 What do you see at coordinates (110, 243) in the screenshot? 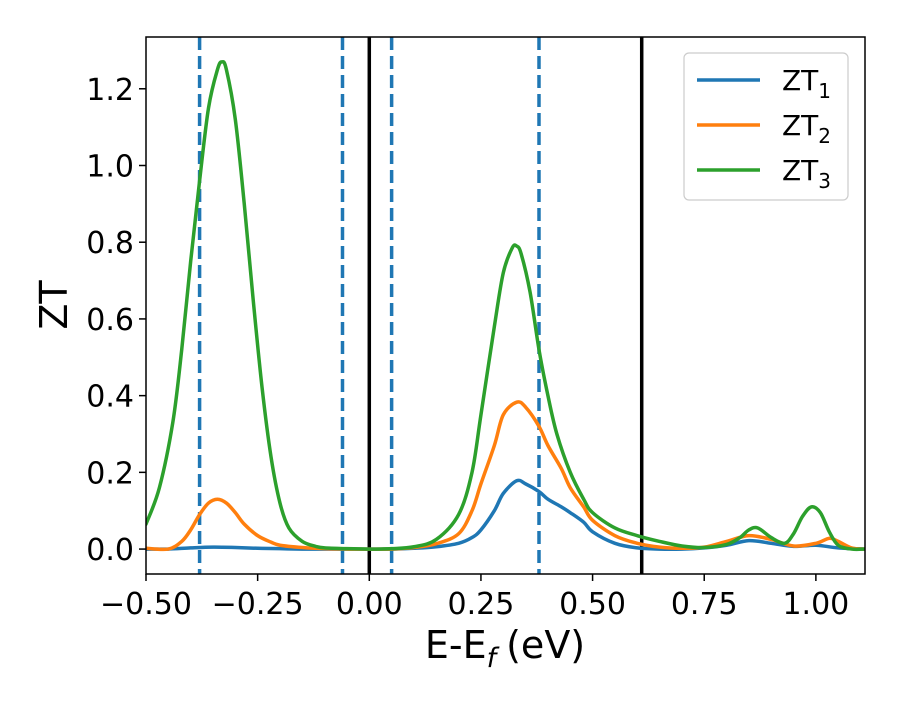
I see `y-tick-label: 0.8` at bounding box center [110, 243].